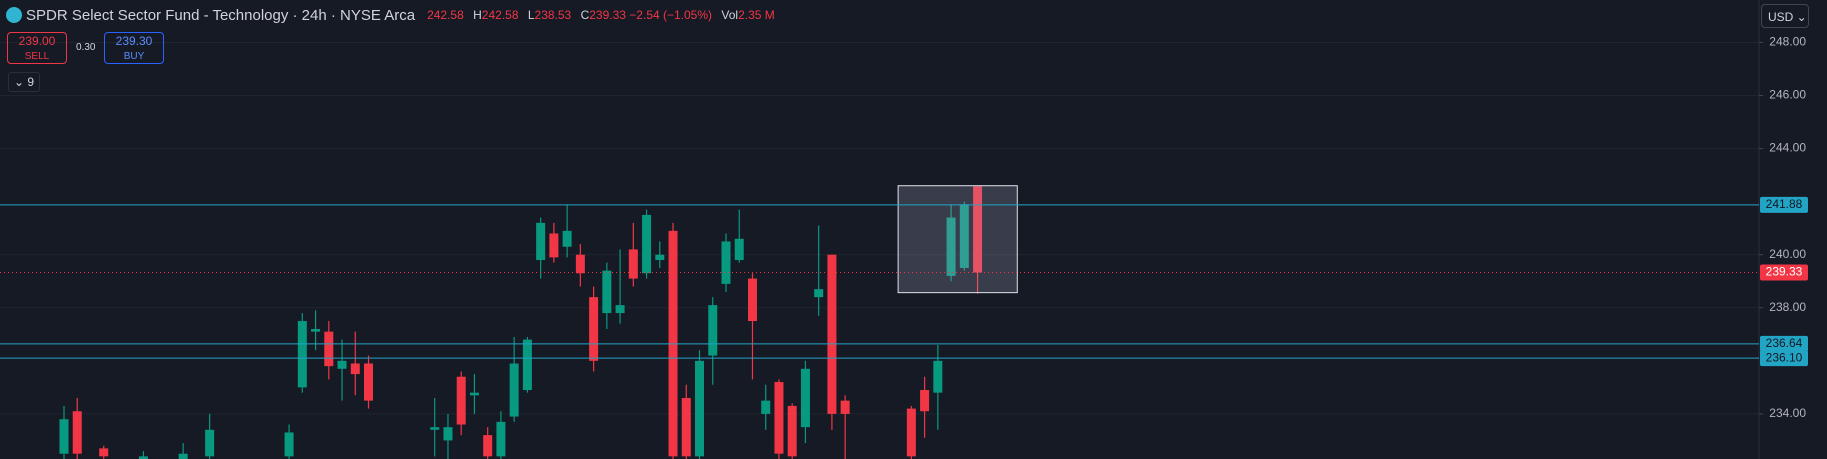  I want to click on indicator-count: 9, so click(31, 82).